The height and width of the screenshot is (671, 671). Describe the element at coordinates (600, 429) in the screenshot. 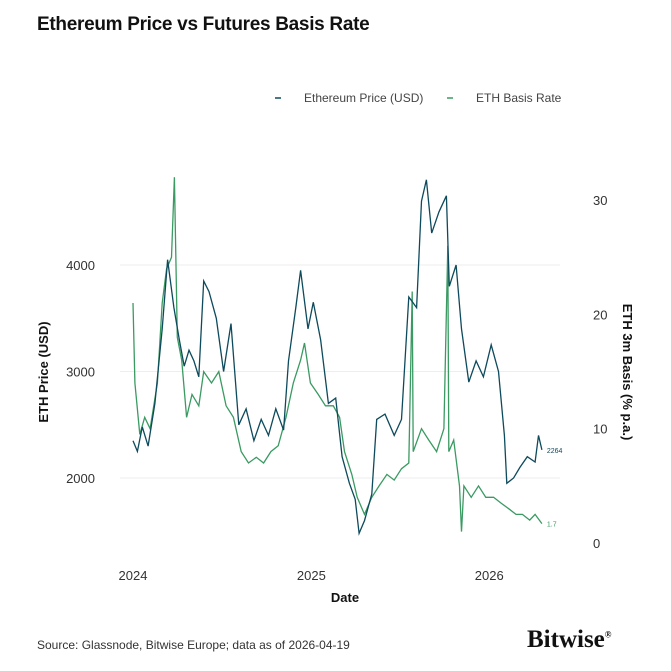

I see `y2-tick-label: 10` at that location.